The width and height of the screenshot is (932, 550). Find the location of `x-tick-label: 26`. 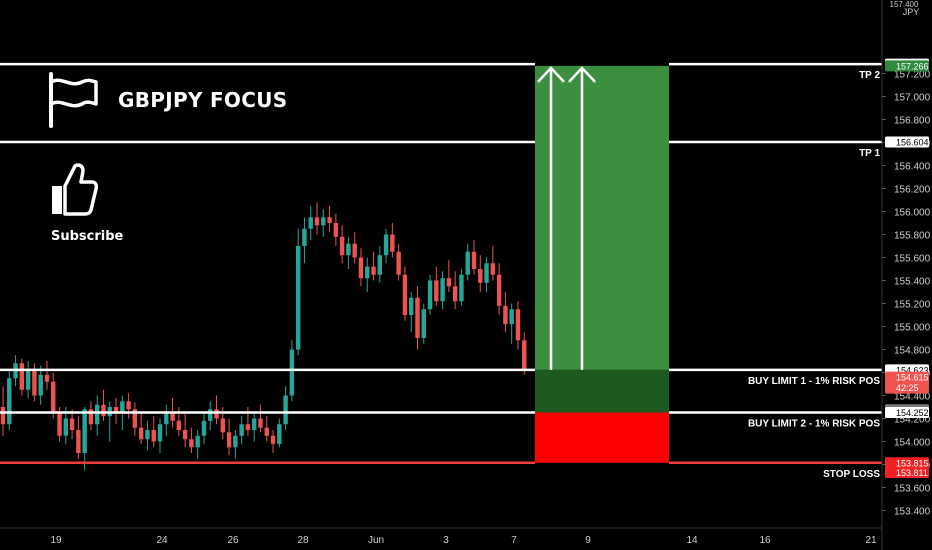

x-tick-label: 26 is located at coordinates (233, 540).